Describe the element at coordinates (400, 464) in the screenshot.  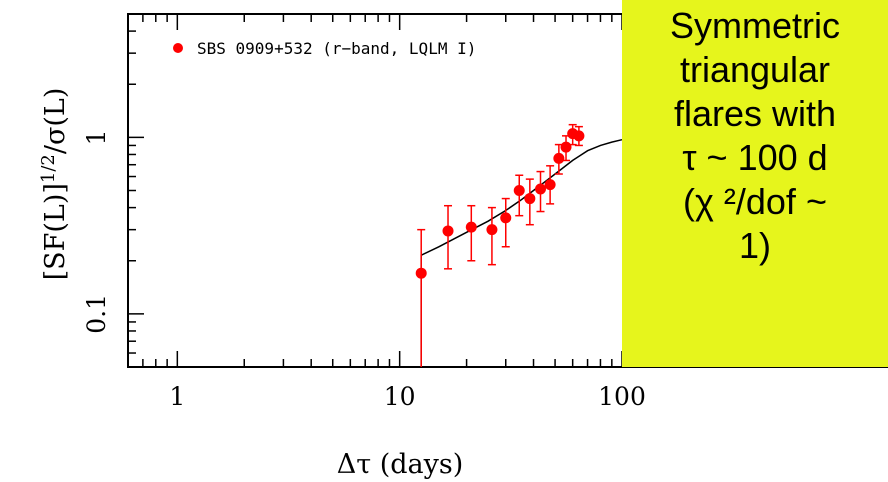
I see `x-axis-label: Δτ (days)` at that location.